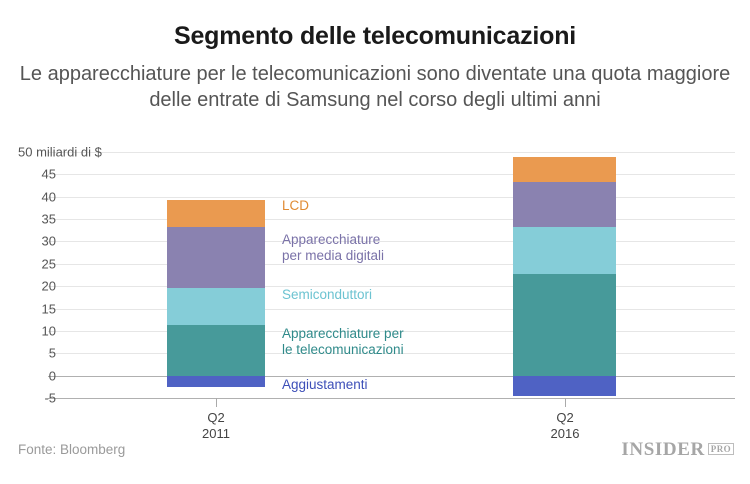  What do you see at coordinates (48, 241) in the screenshot?
I see `y-axis-tick-label: 30` at bounding box center [48, 241].